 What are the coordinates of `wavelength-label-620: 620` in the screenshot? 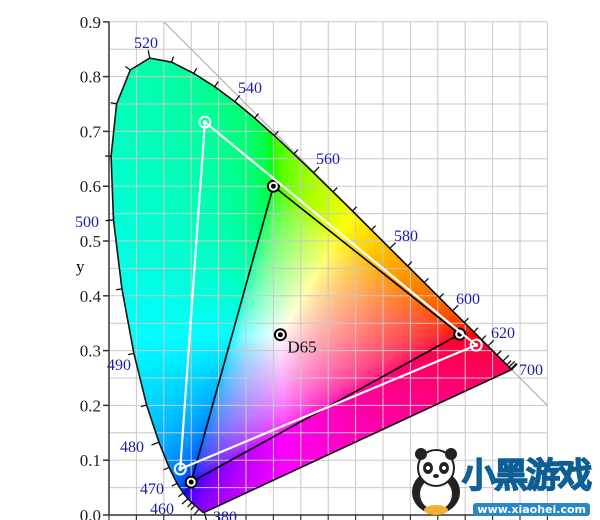 It's located at (503, 333).